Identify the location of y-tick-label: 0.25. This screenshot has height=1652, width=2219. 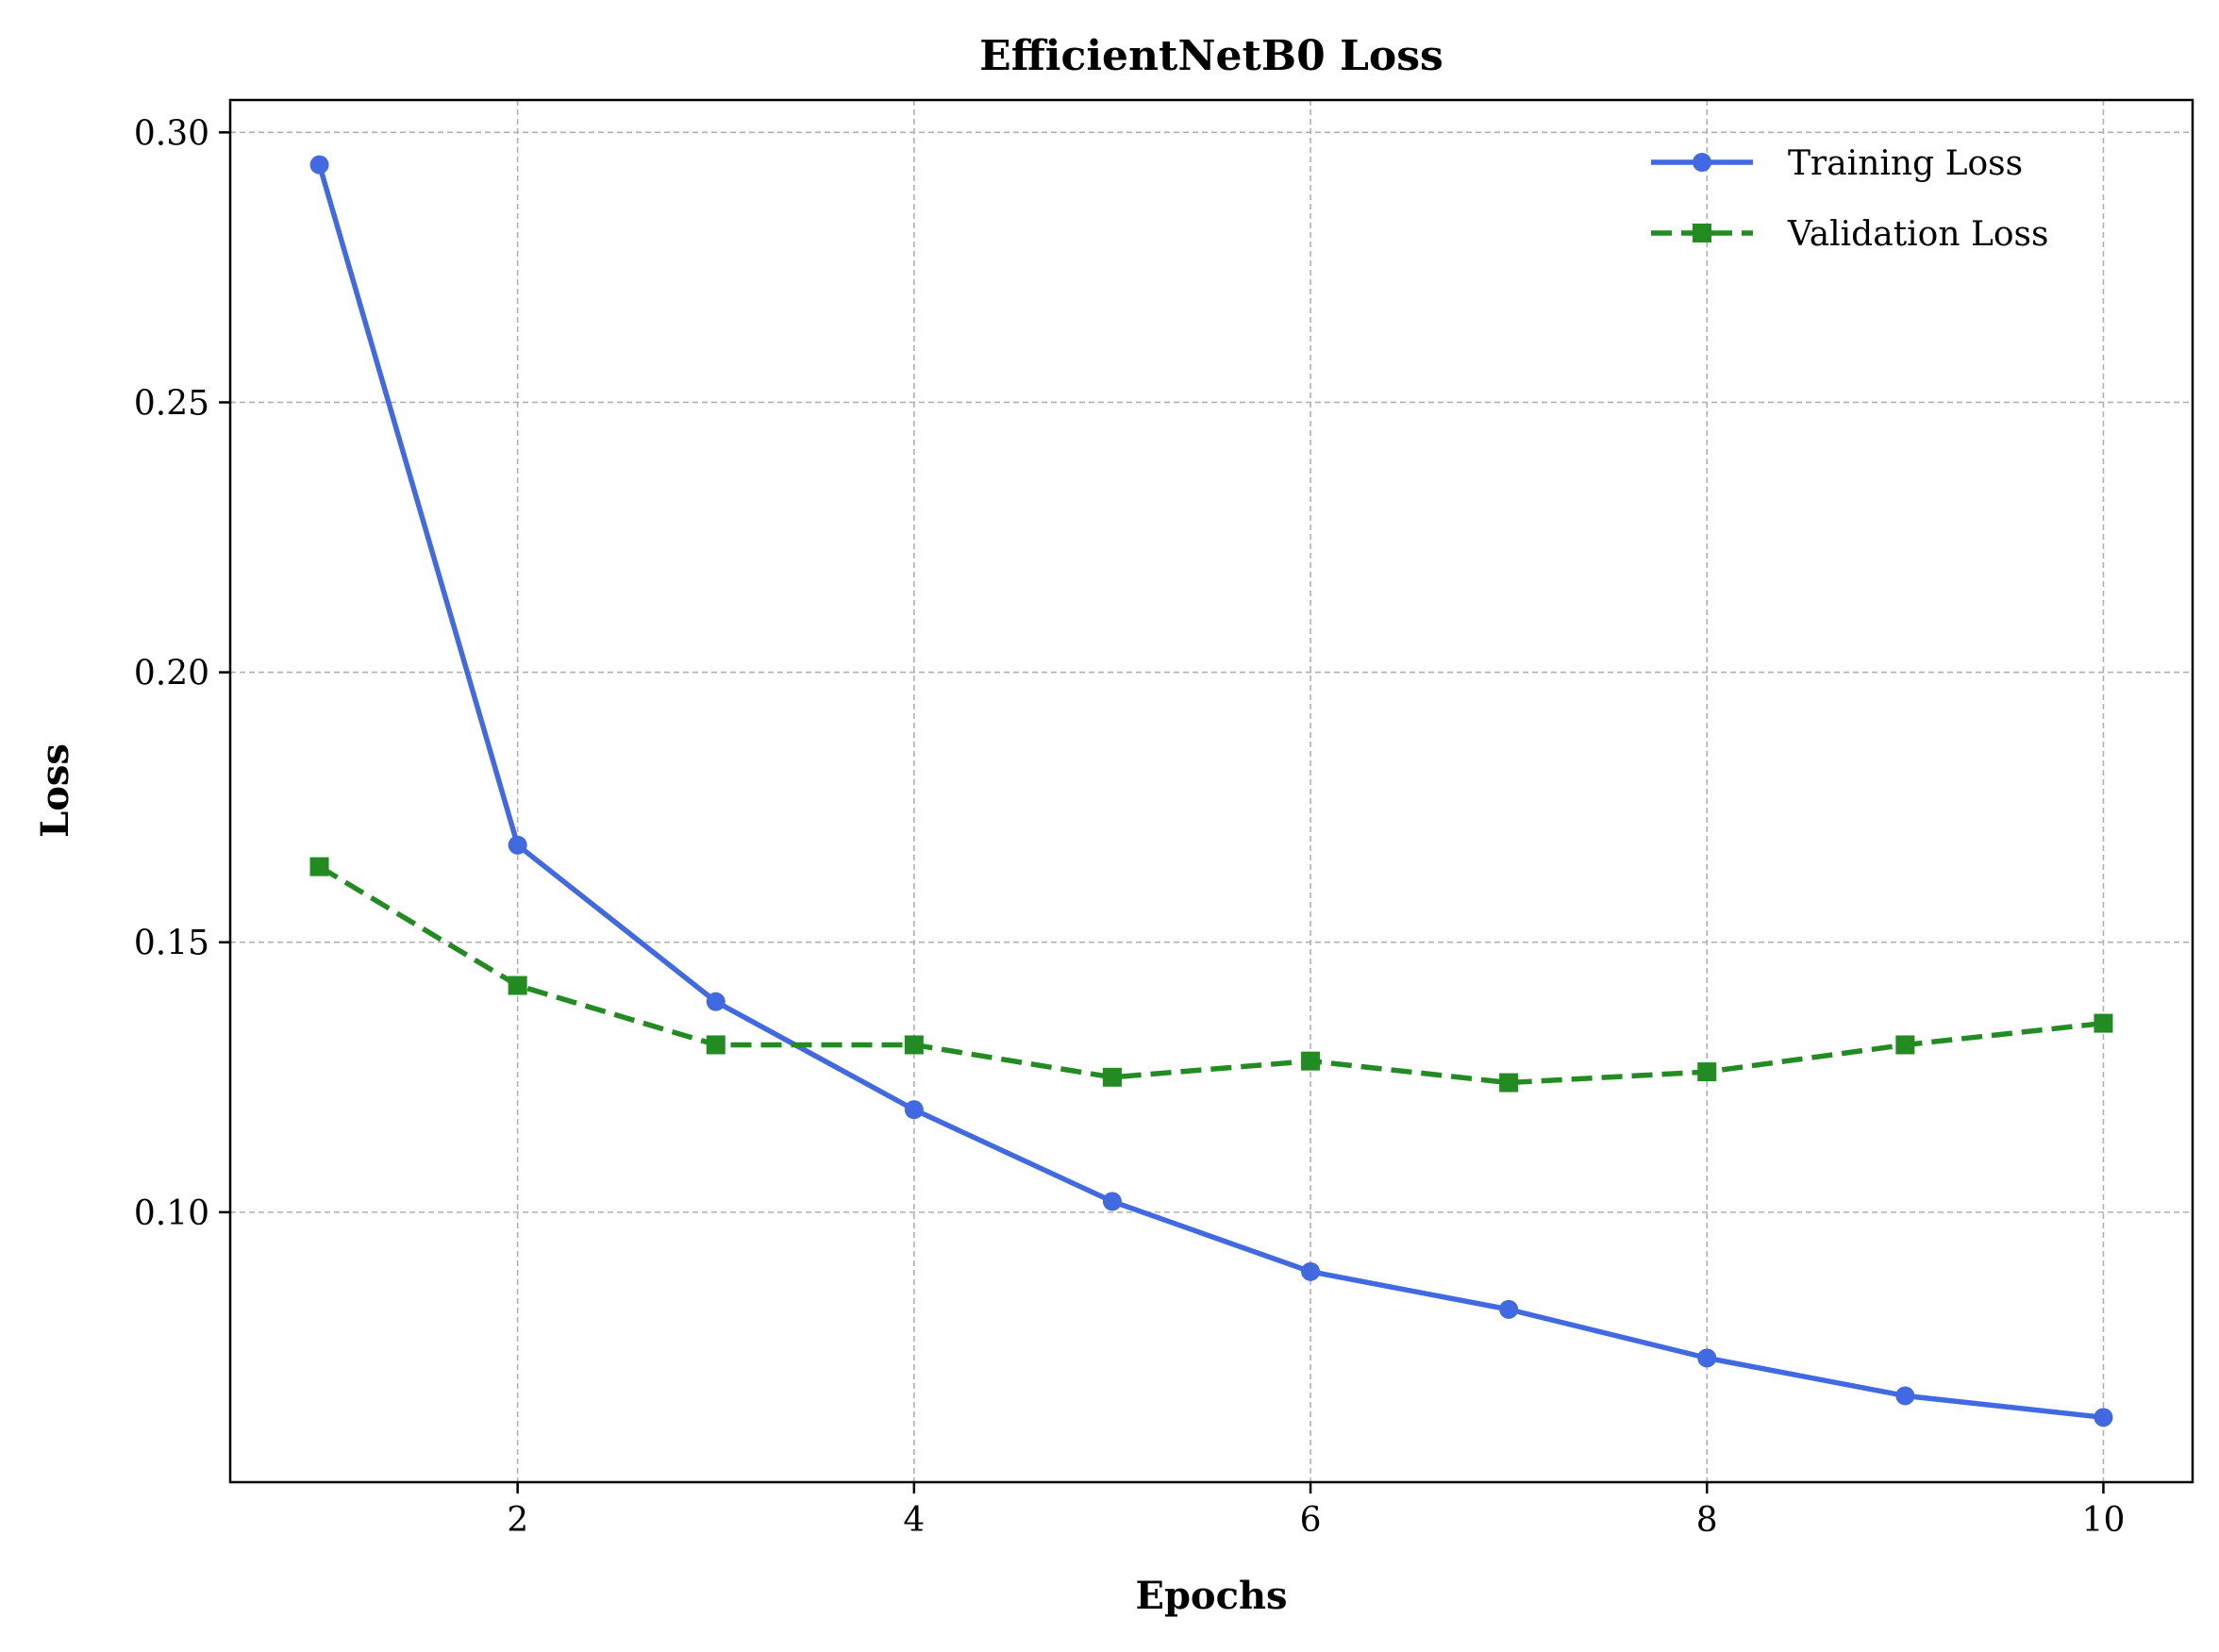
(171, 403).